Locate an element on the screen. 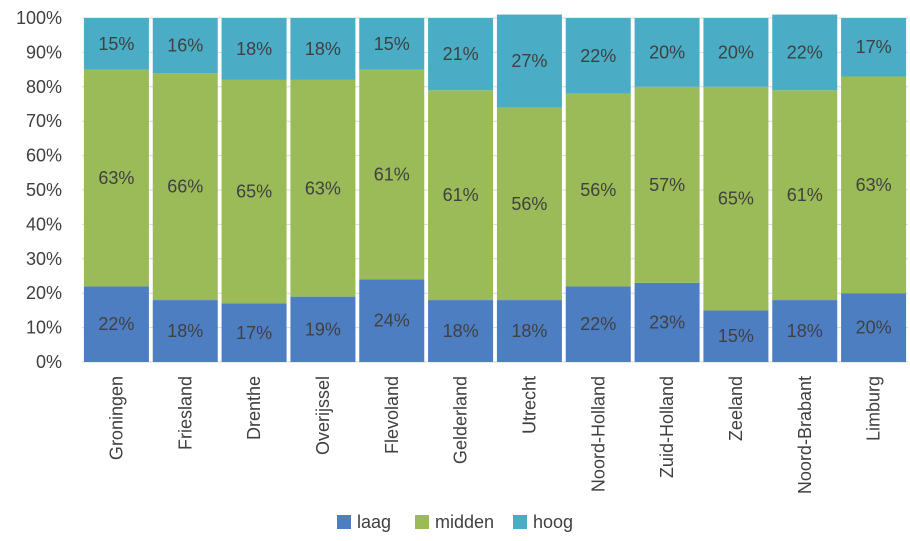 This screenshot has height=541, width=910. data-label-midden: 66% is located at coordinates (185, 187).